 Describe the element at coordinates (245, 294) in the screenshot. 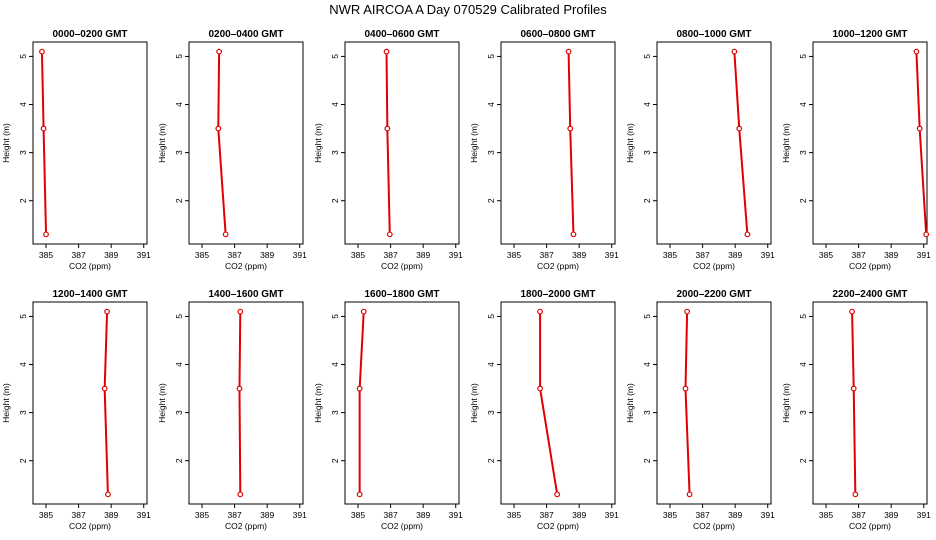

I see `chart-title: 1400–1600 GMT` at that location.